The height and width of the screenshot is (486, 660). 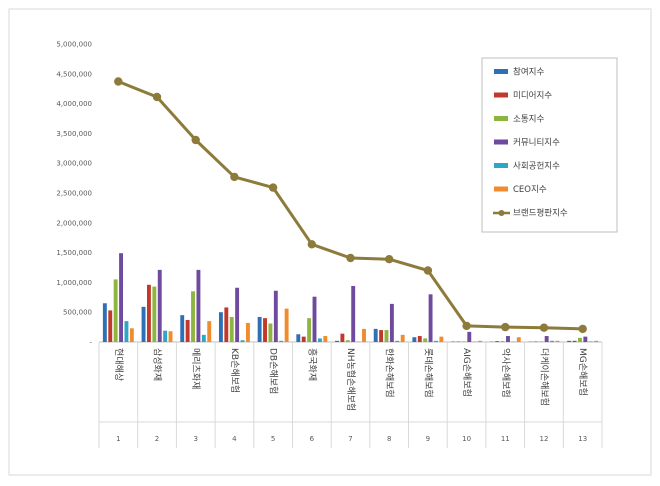 I want to click on x-category-label: AIG손해보험, so click(x=466, y=372).